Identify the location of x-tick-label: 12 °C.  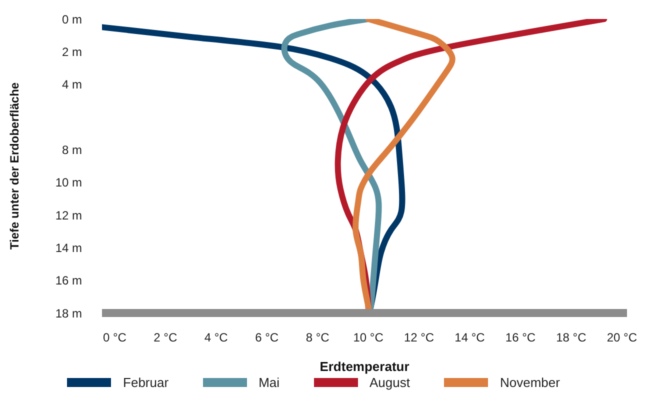
(419, 337).